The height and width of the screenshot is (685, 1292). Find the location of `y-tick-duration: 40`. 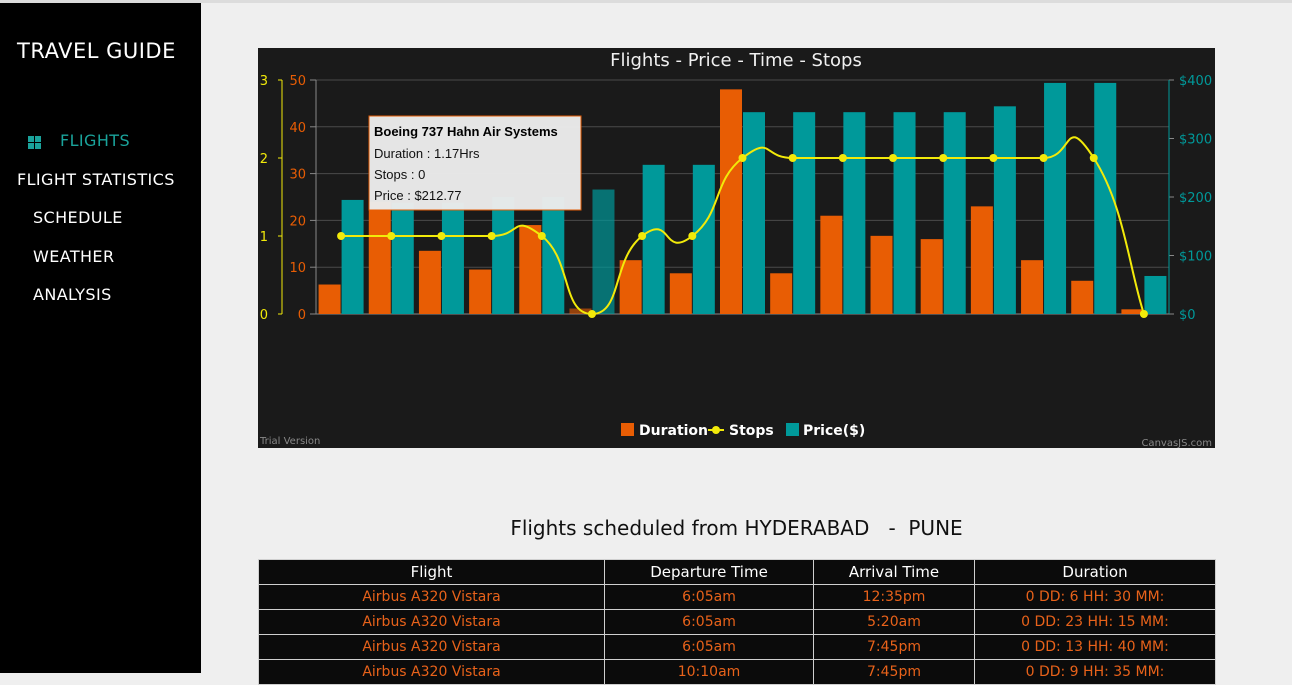

y-tick-duration: 40 is located at coordinates (297, 128).